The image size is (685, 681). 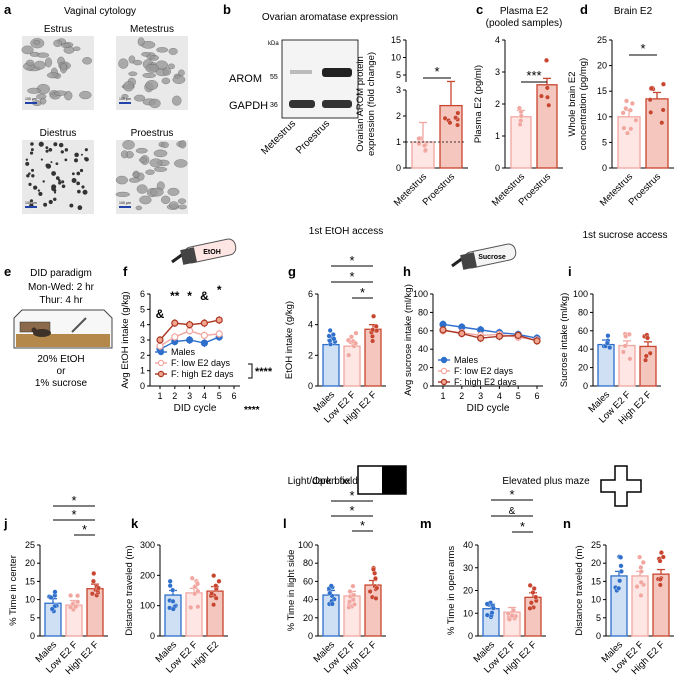 What do you see at coordinates (536, 396) in the screenshot?
I see `x-tick-label: 6` at bounding box center [536, 396].